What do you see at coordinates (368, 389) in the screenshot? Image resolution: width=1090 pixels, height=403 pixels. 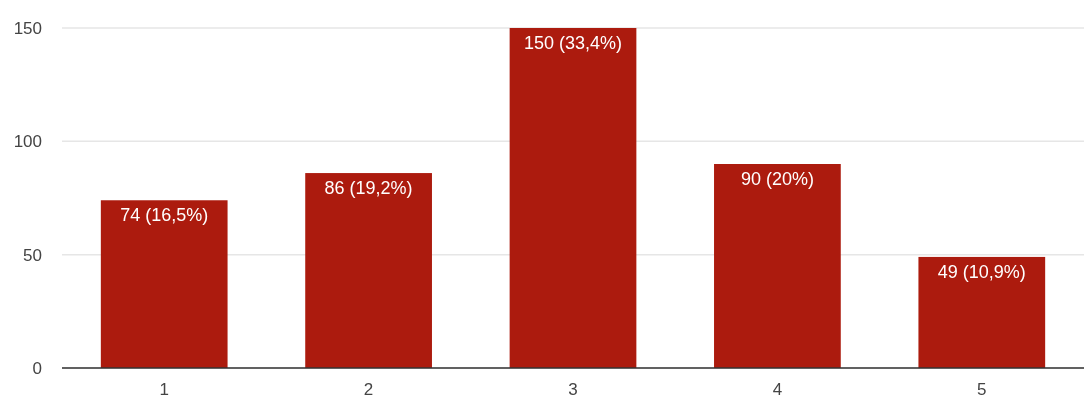 I see `x-tick-label: 2` at bounding box center [368, 389].